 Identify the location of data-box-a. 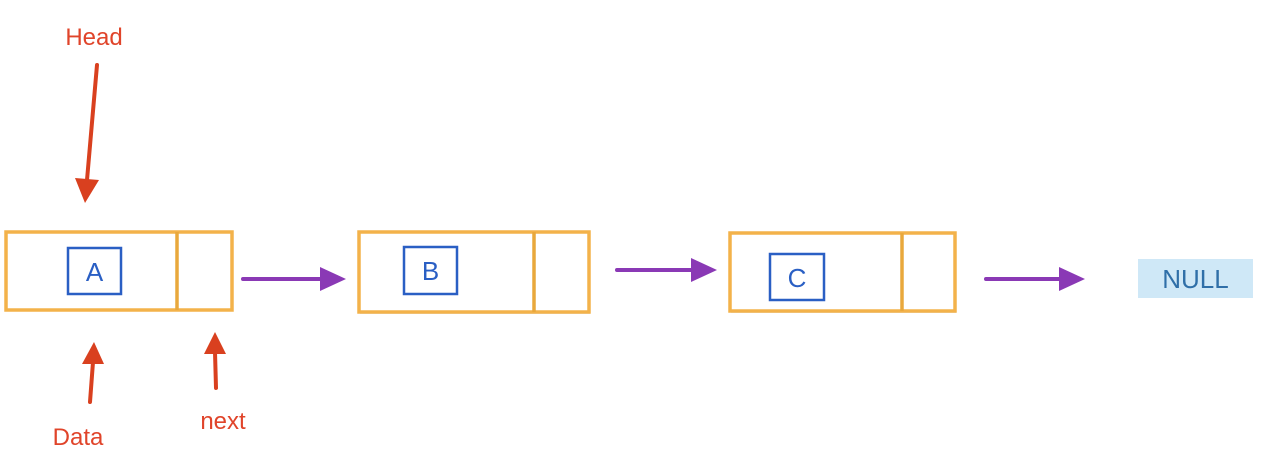
(94, 271).